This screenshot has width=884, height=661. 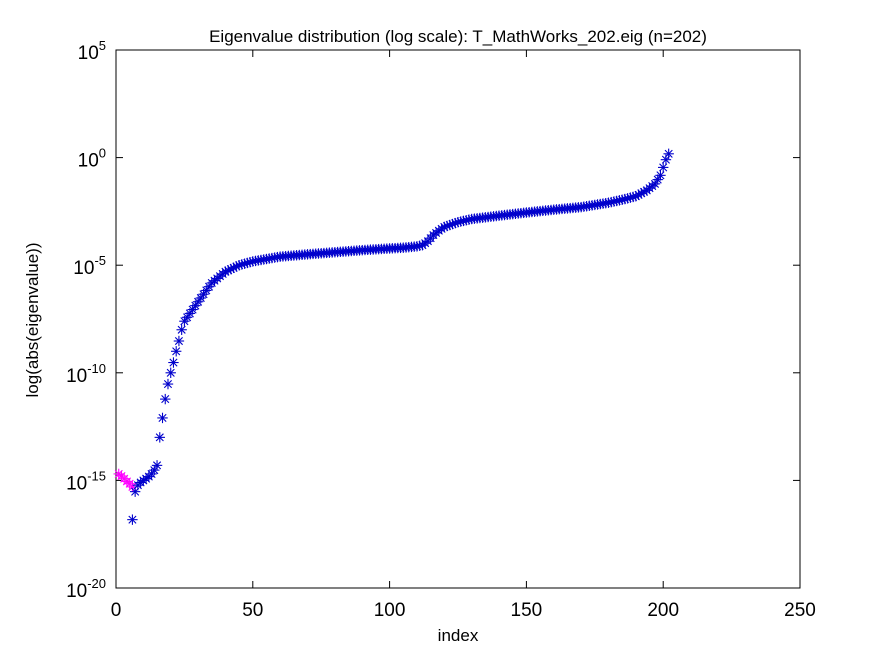 I want to click on y-tick-label: 10⁵, so click(x=92, y=51).